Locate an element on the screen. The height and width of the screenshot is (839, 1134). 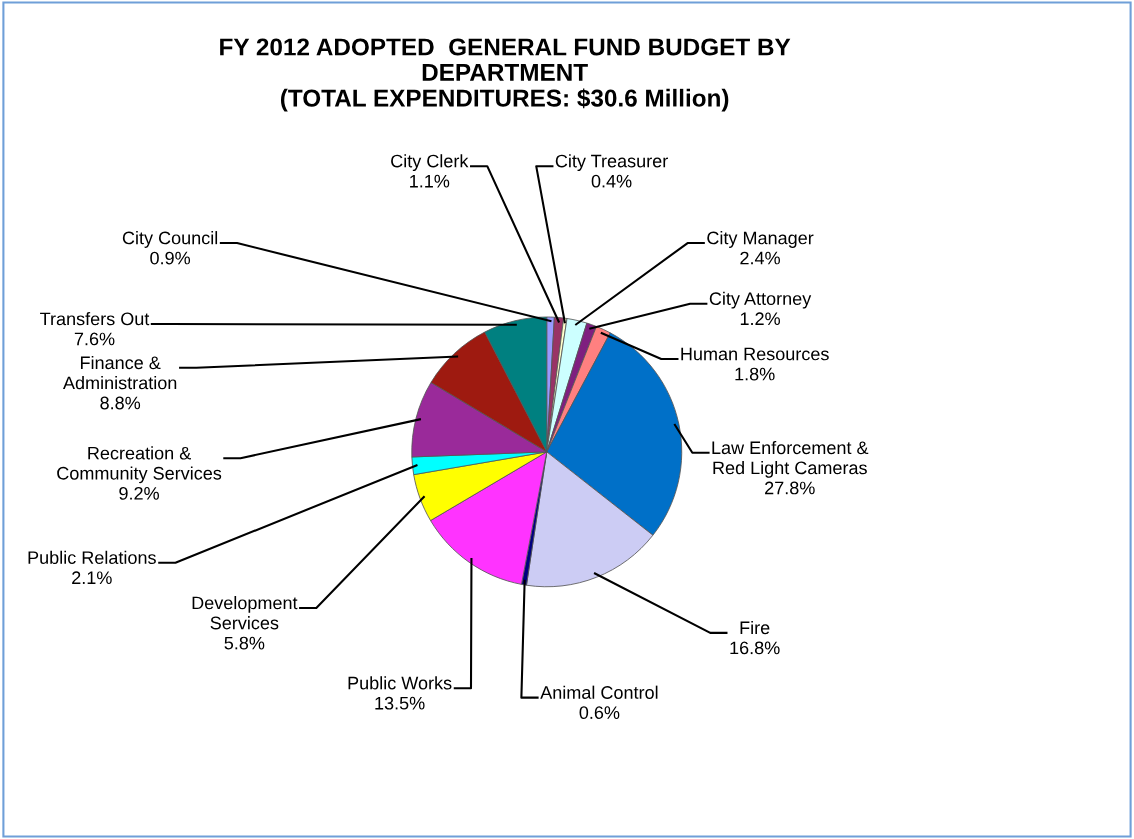
slice-label: Fire is located at coordinates (755, 627).